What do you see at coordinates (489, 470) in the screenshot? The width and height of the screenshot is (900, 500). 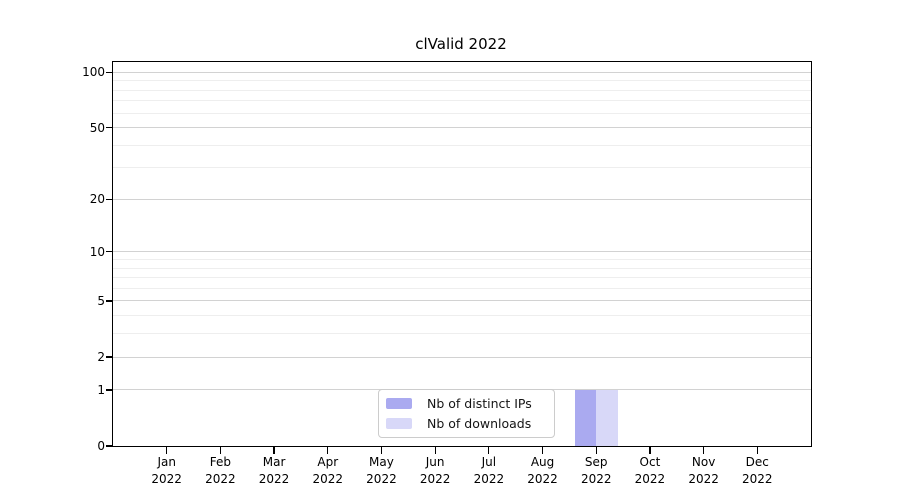 I see `x-tick-label: Jul 2022` at bounding box center [489, 470].